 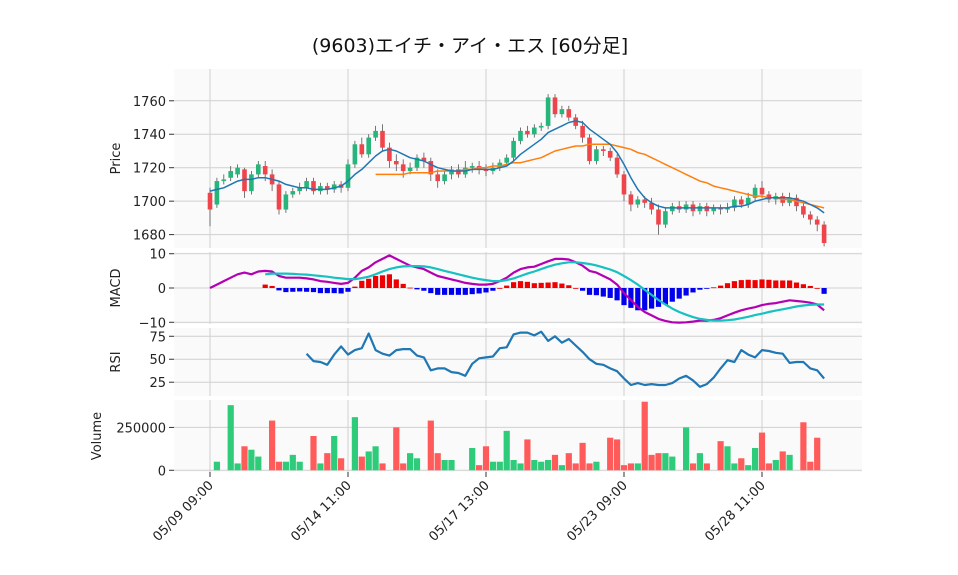 What do you see at coordinates (518, 436) in the screenshot?
I see `vol-panel-bg` at bounding box center [518, 436].